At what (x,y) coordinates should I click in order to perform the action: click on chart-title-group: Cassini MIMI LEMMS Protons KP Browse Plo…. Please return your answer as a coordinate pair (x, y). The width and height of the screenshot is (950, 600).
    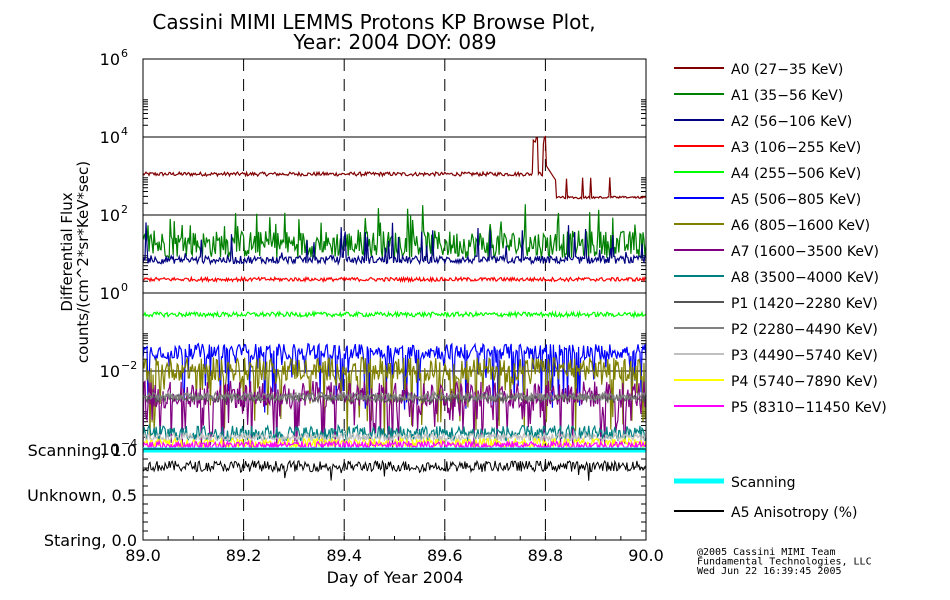
    Looking at the image, I should click on (373, 32).